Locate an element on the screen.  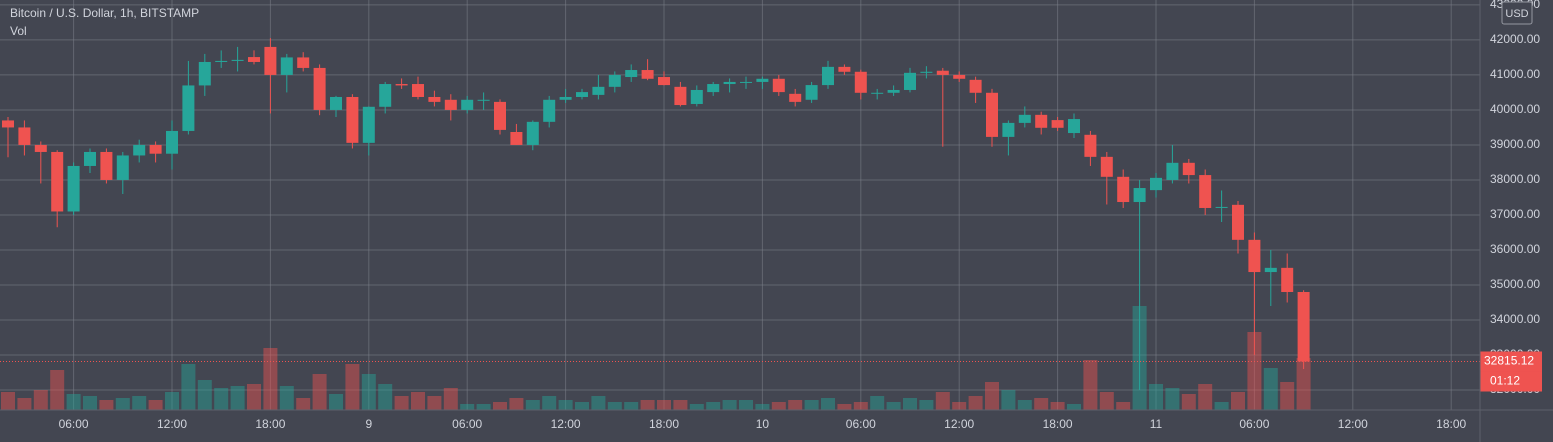
currency: USD is located at coordinates (1516, 14).